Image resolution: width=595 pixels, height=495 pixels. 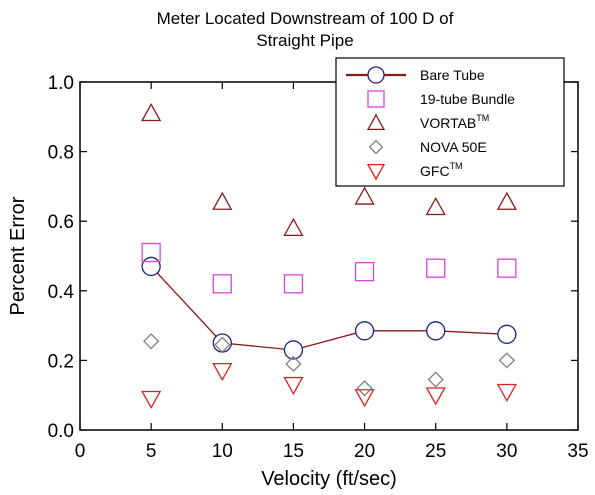 What do you see at coordinates (329, 479) in the screenshot?
I see `x-axis-label: Velocity (ft/sec)` at bounding box center [329, 479].